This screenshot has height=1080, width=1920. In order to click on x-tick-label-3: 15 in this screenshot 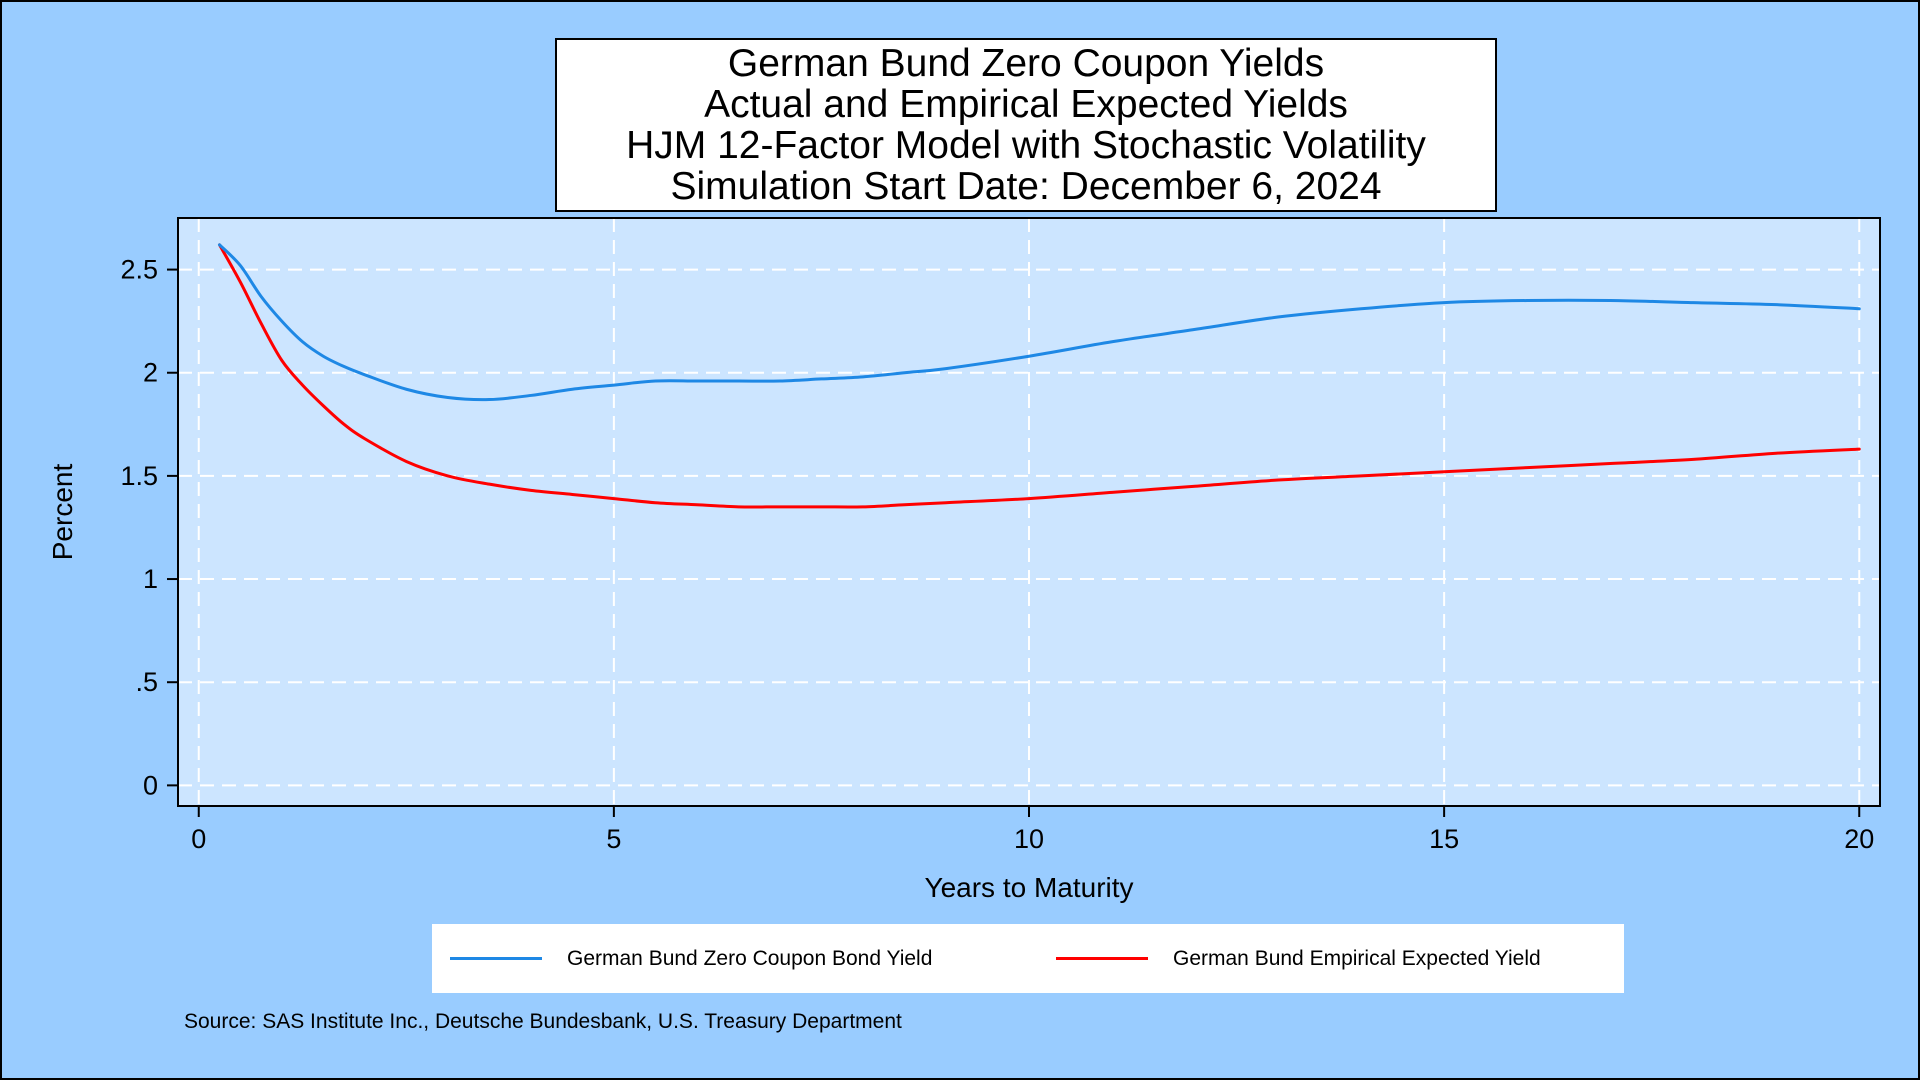, I will do `click(1444, 839)`.